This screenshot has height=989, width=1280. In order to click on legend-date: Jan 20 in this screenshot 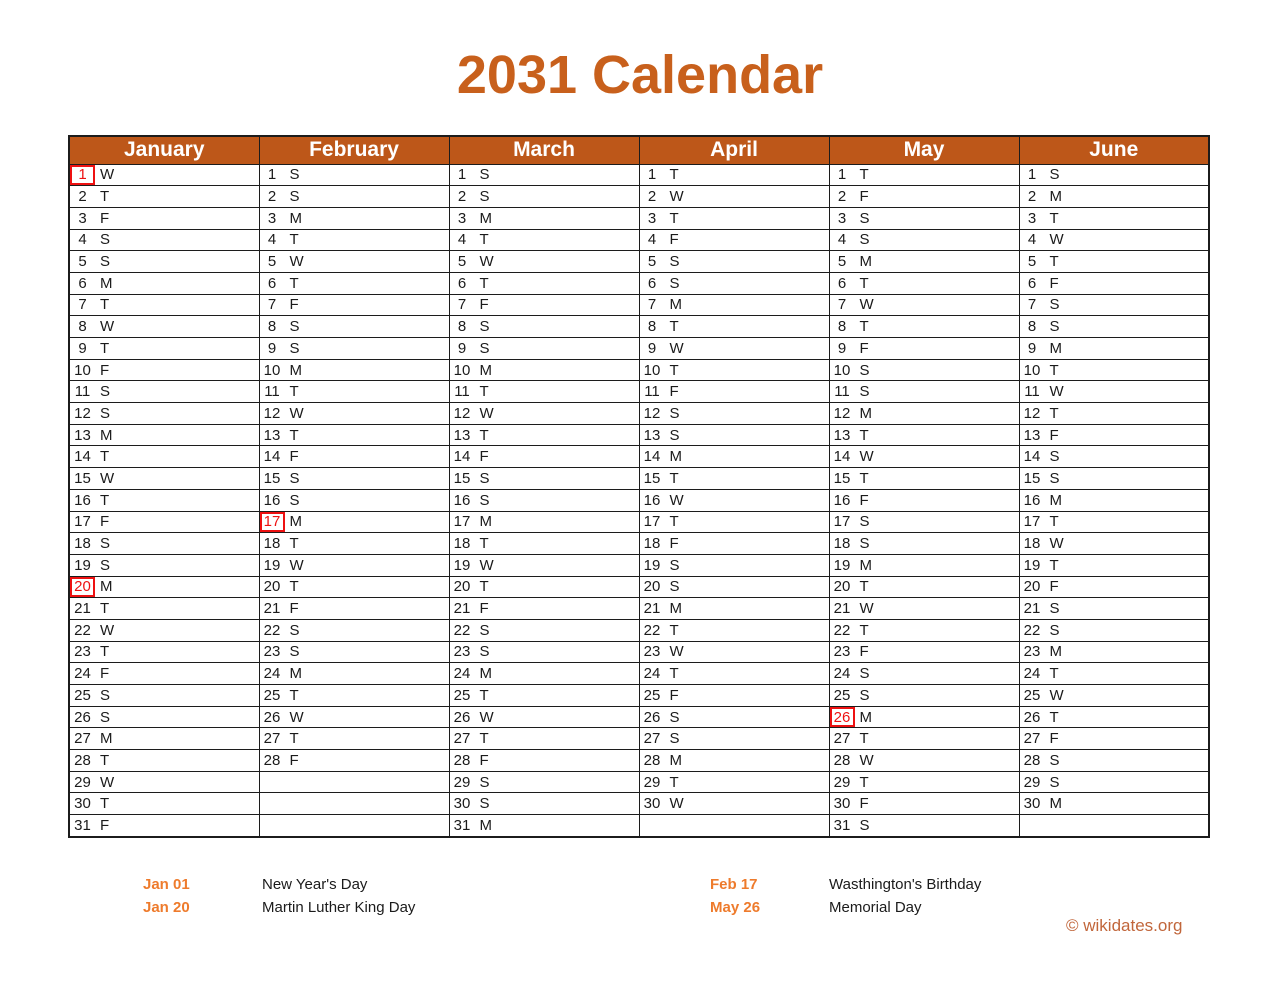, I will do `click(166, 907)`.